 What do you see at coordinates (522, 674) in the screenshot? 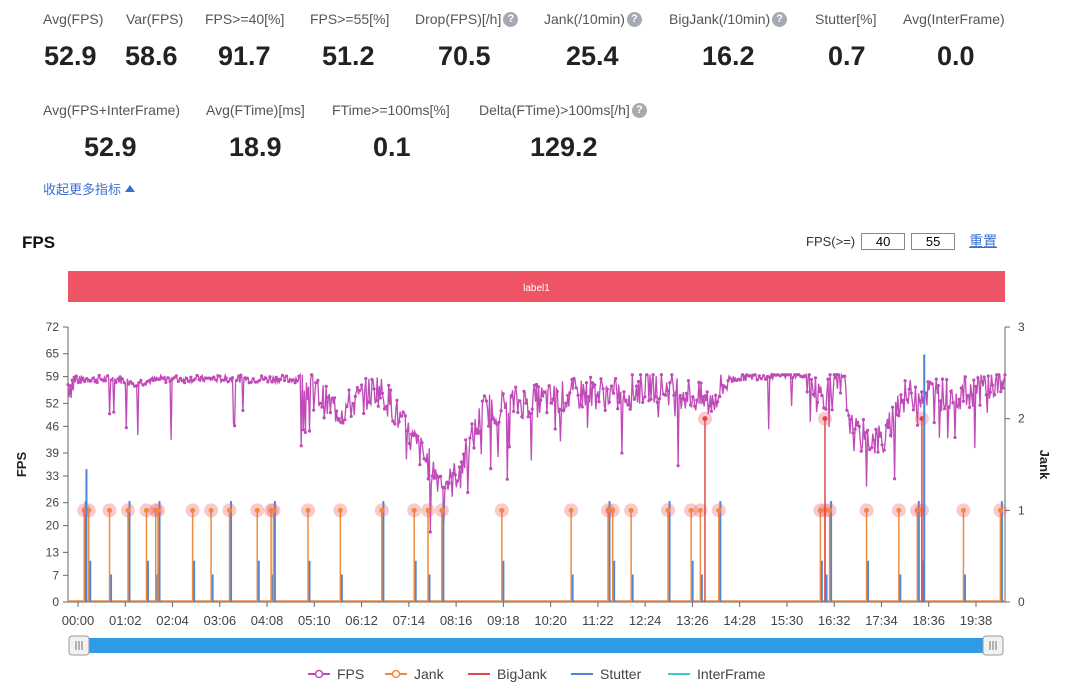
I see `legend-label: BigJank` at bounding box center [522, 674].